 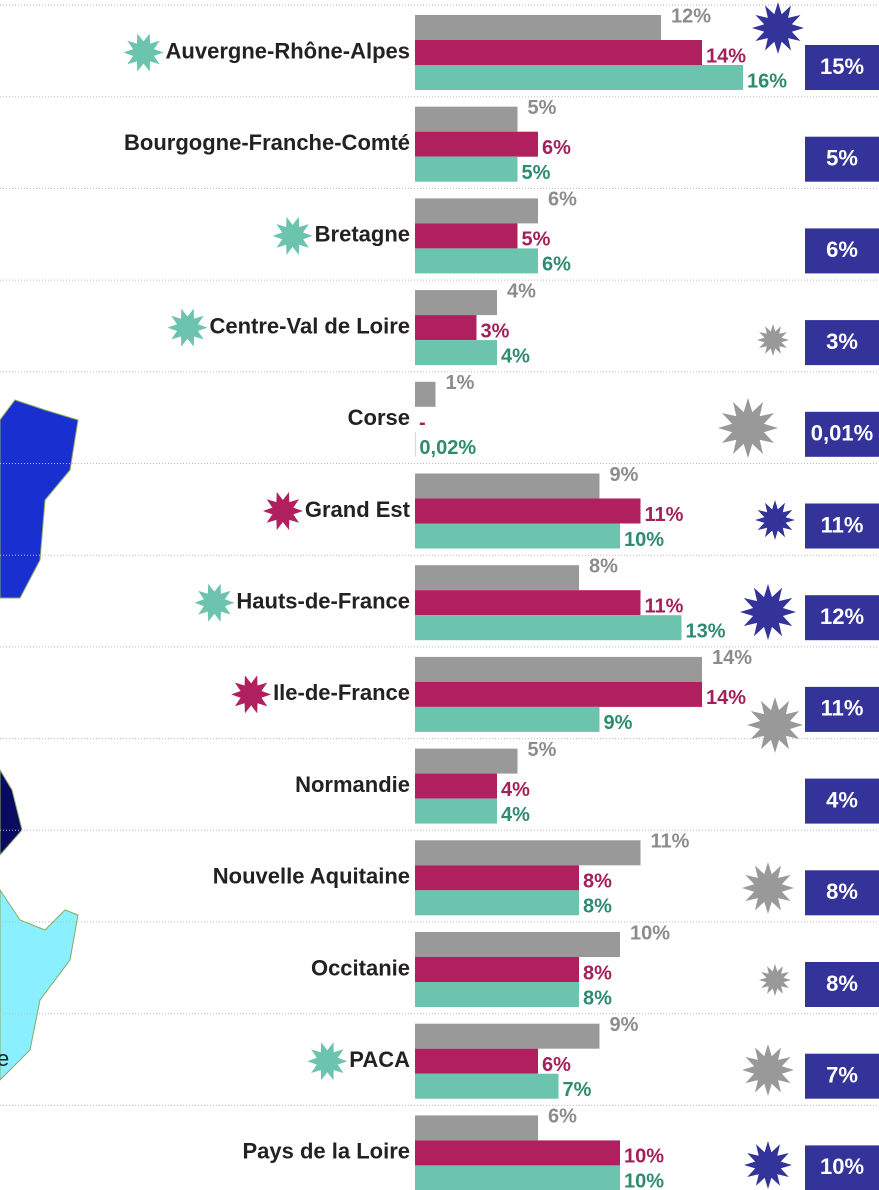 What do you see at coordinates (842, 341) in the screenshot?
I see `total-label: 3%` at bounding box center [842, 341].